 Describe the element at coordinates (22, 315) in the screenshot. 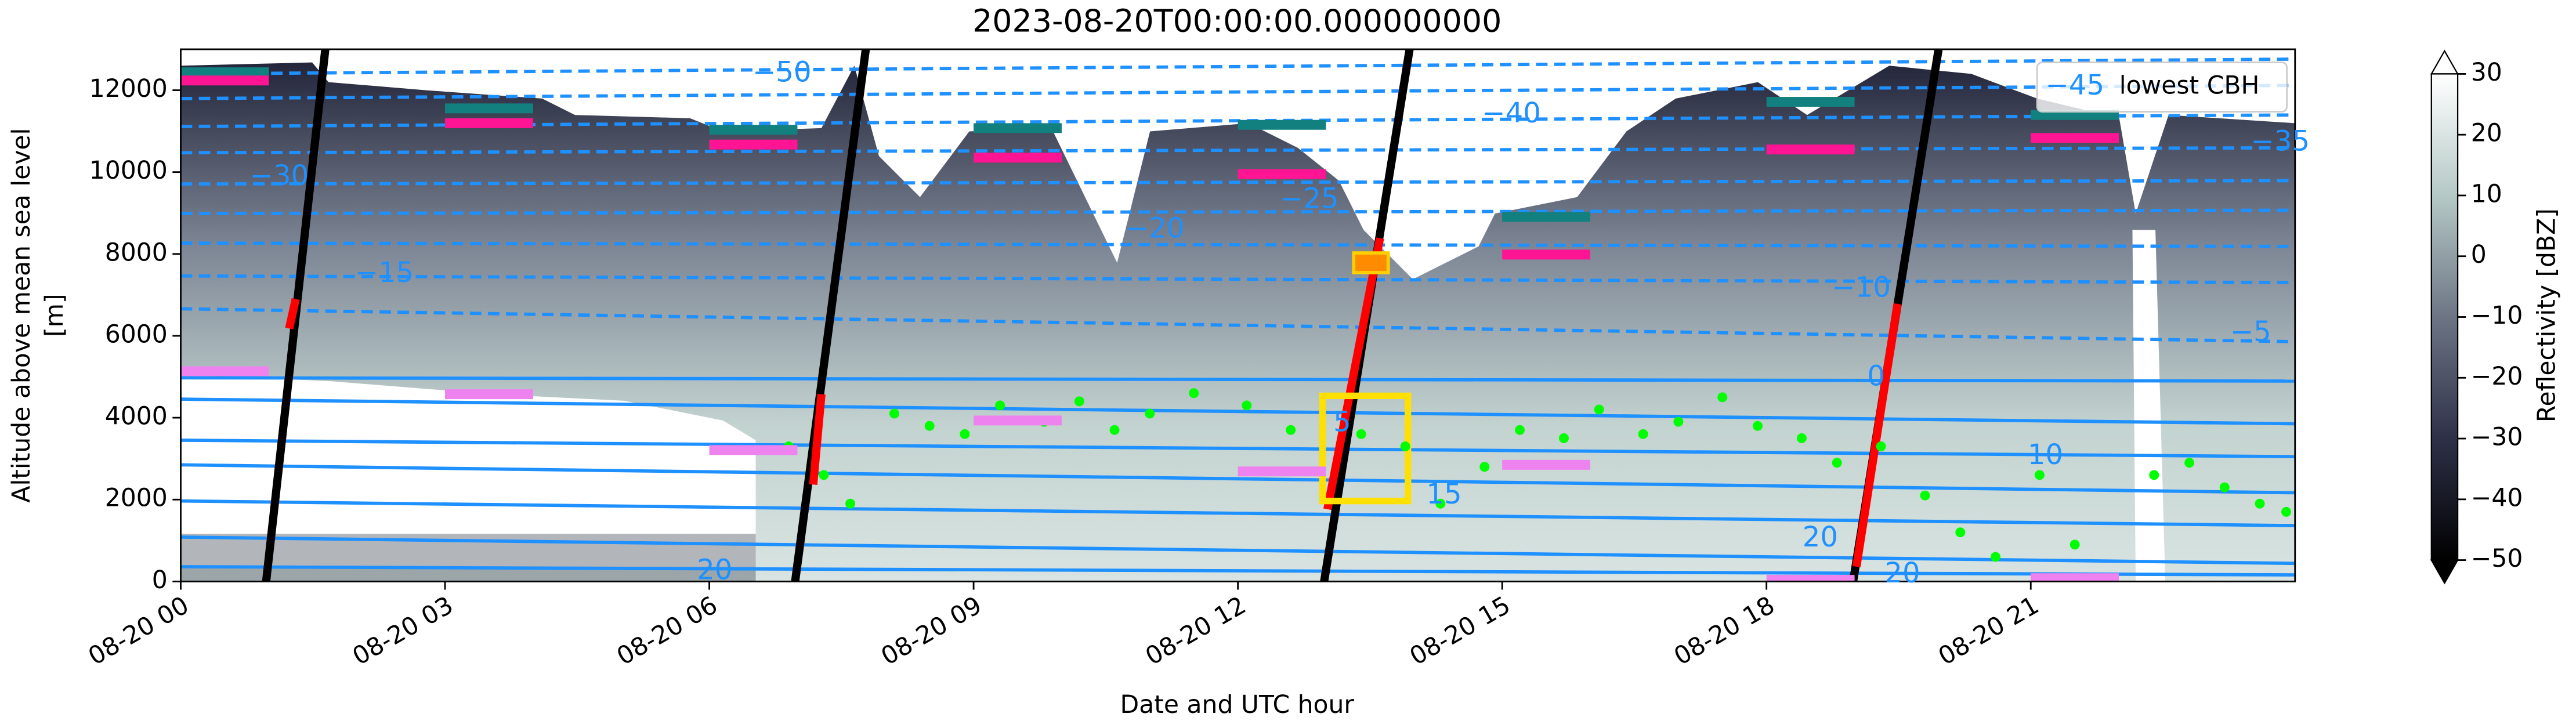

I see `y-axis-label: Altitude above mean sea level` at that location.